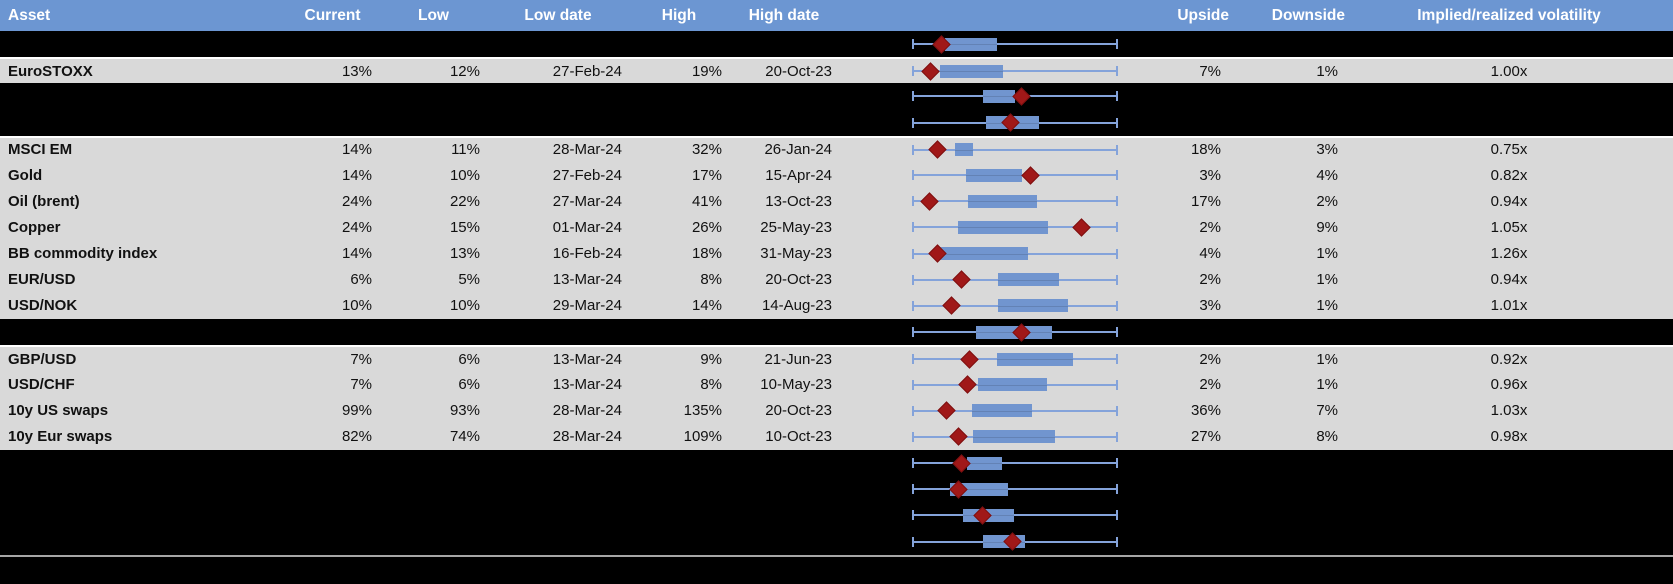 This screenshot has height=584, width=1673. What do you see at coordinates (29, 15) in the screenshot?
I see `header-asset: Asset` at bounding box center [29, 15].